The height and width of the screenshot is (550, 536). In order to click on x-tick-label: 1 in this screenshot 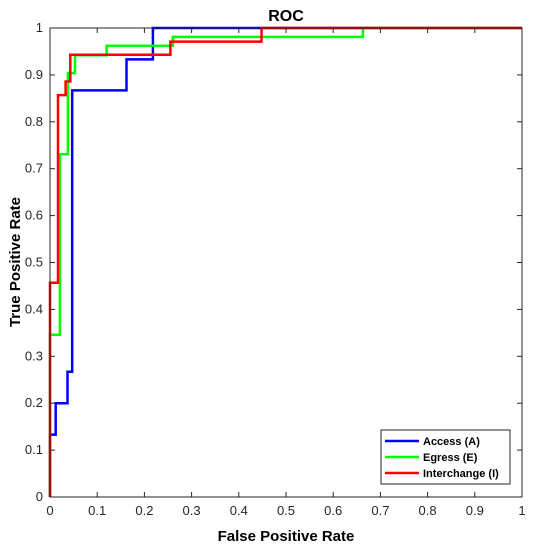, I will do `click(521, 510)`.